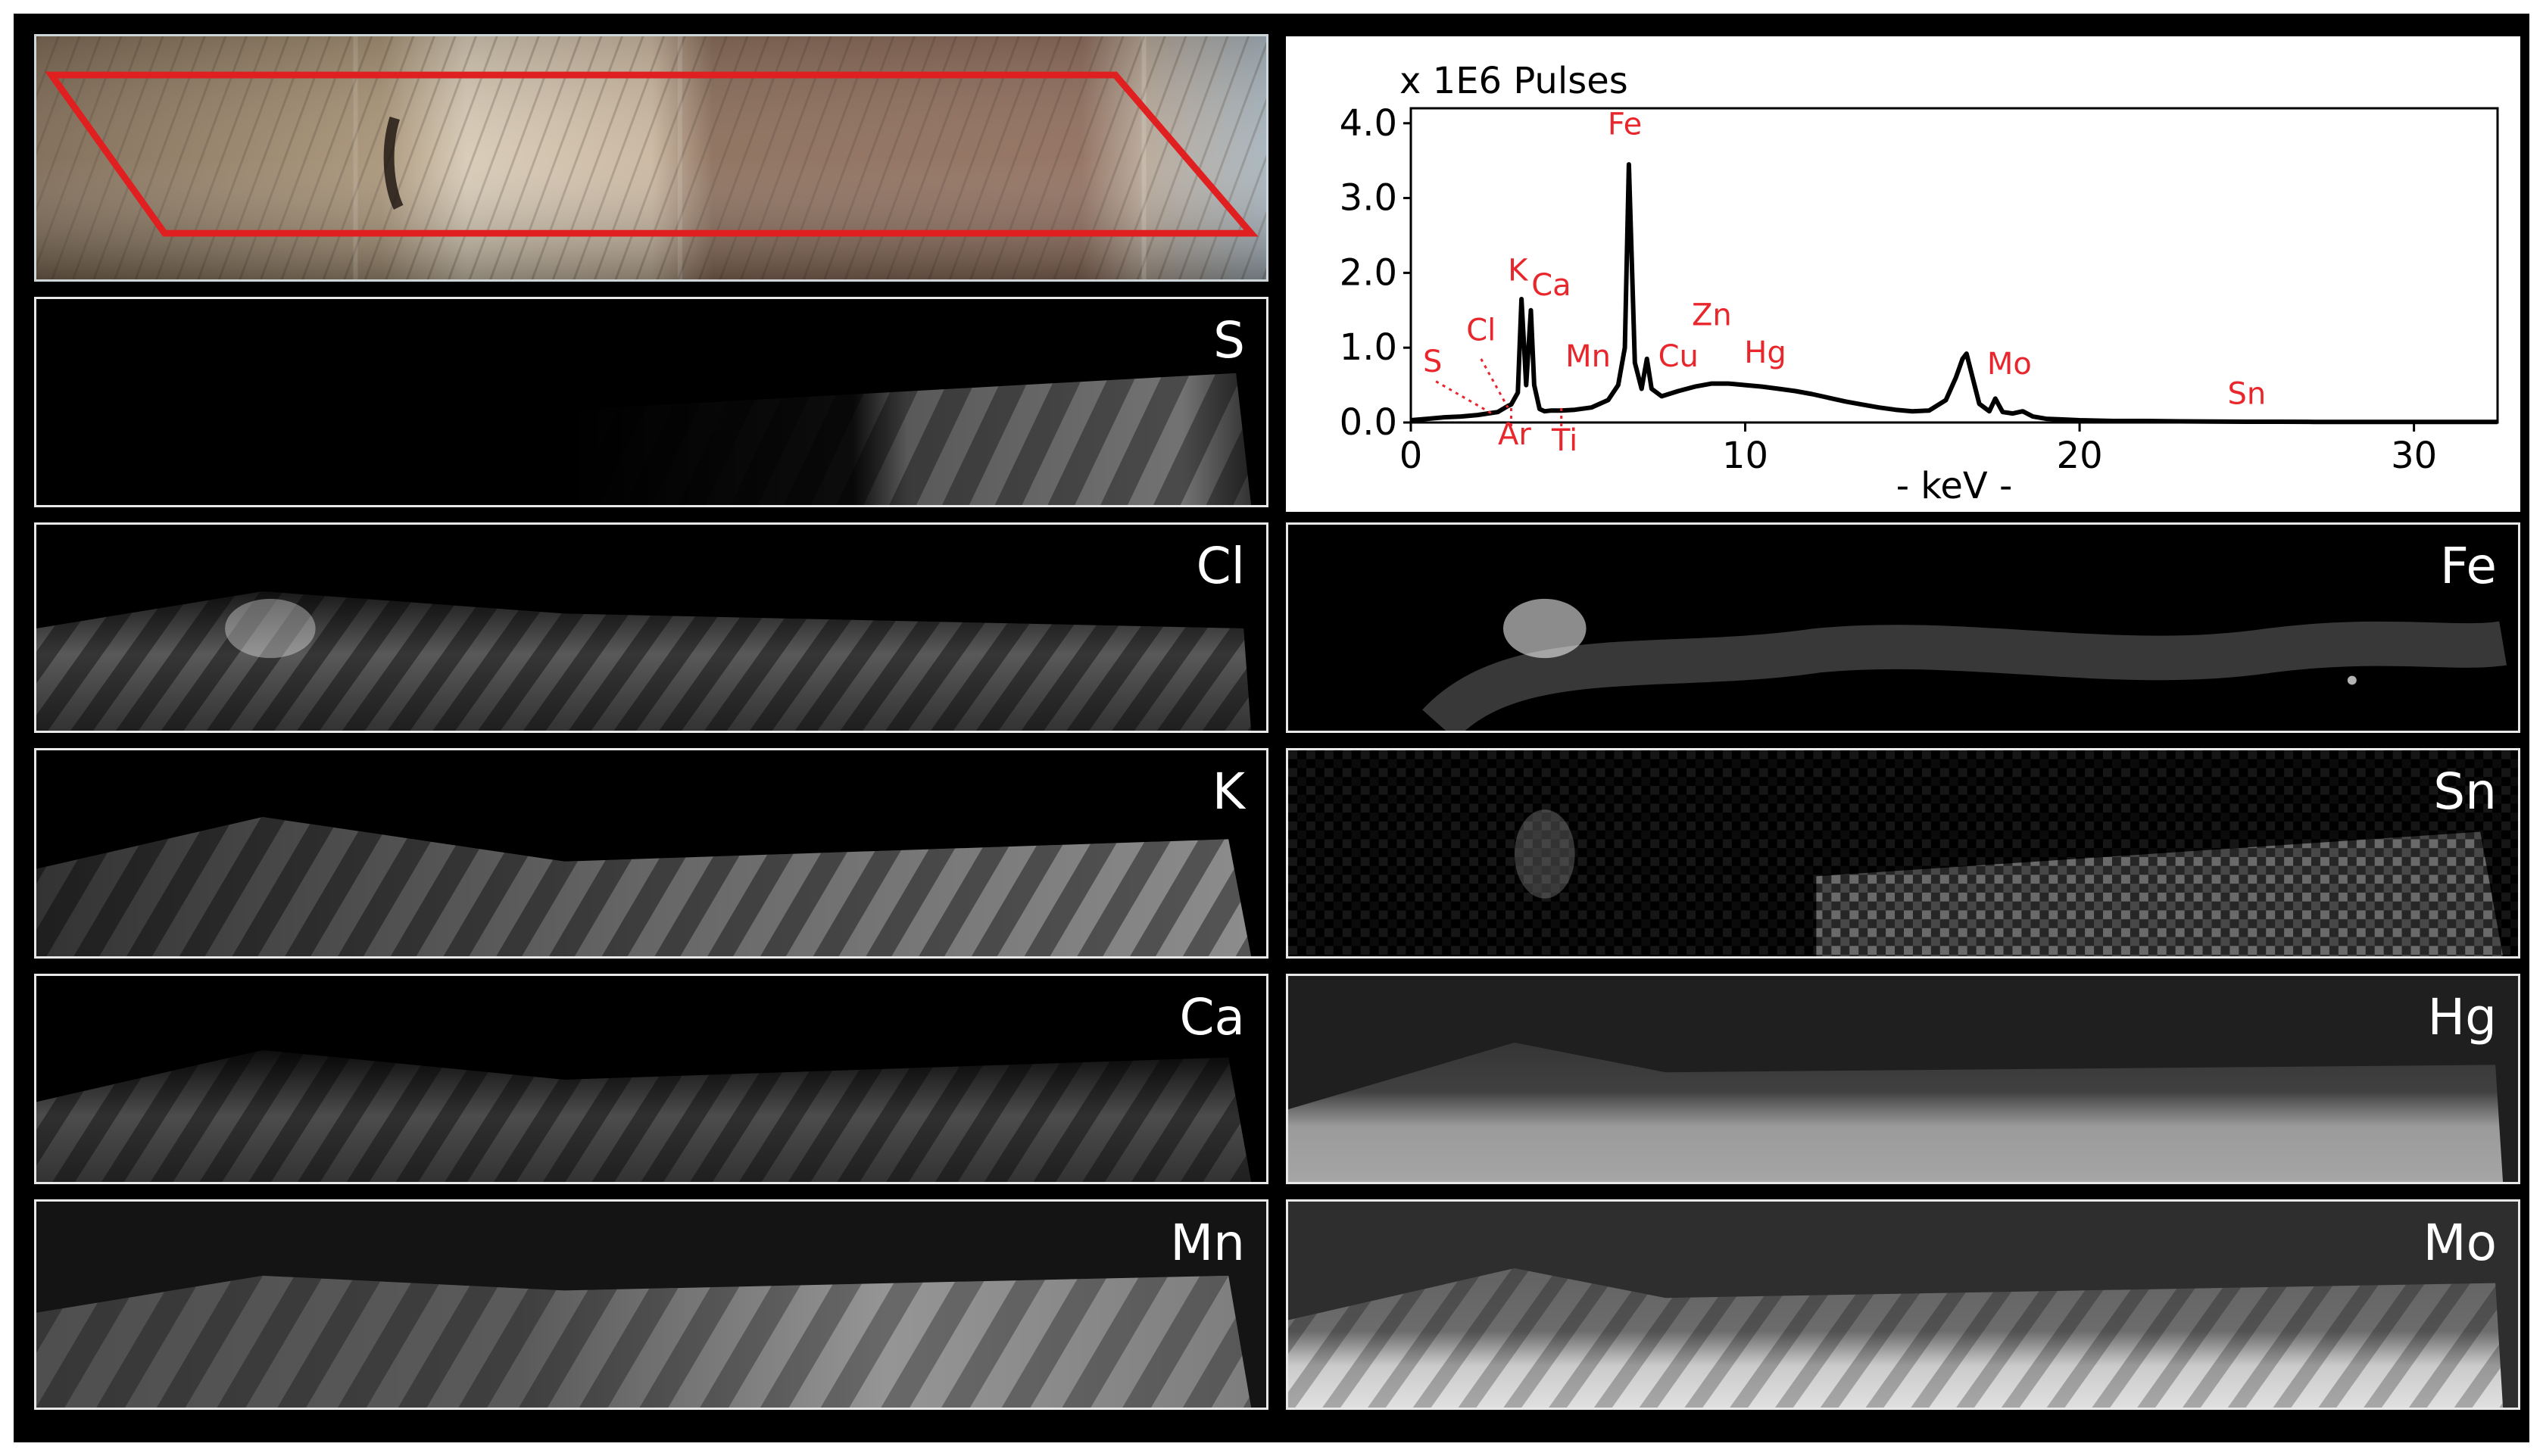 The image size is (2543, 1456). Describe the element at coordinates (1368, 123) in the screenshot. I see `y-tick-label: 4.0` at that location.